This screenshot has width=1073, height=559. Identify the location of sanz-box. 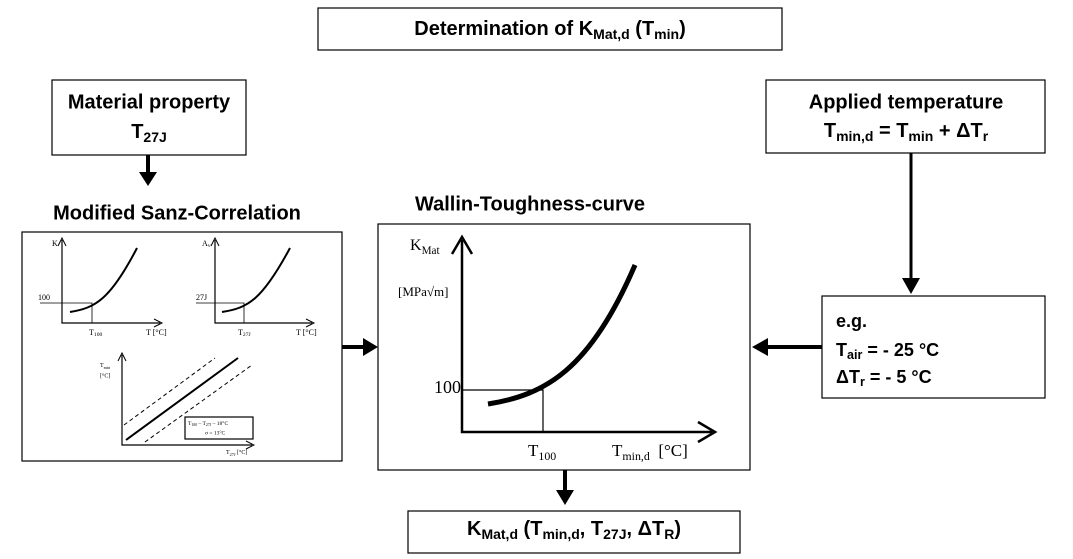
(182, 346).